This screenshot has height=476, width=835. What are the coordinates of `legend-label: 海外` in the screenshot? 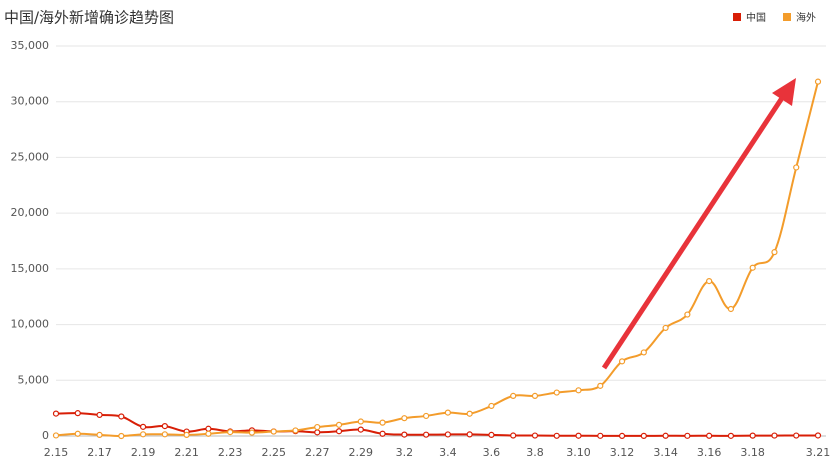 It's located at (806, 17).